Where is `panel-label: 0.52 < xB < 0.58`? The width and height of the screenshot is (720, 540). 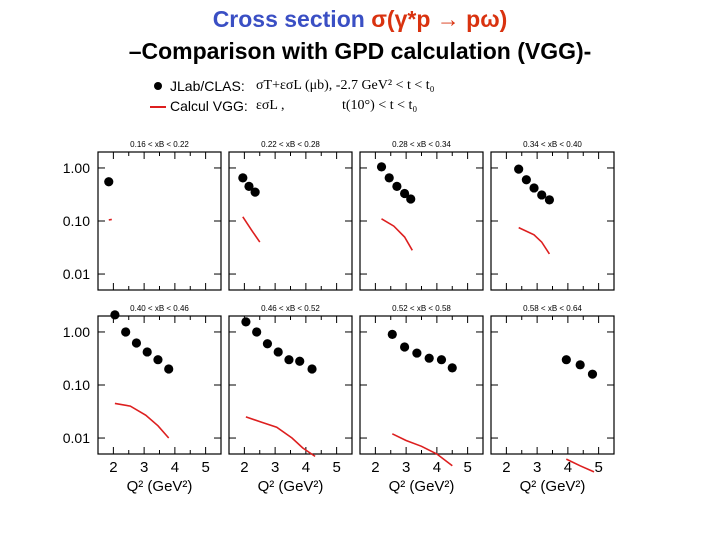
panel-label: 0.52 < xB < 0.58 is located at coordinates (421, 308).